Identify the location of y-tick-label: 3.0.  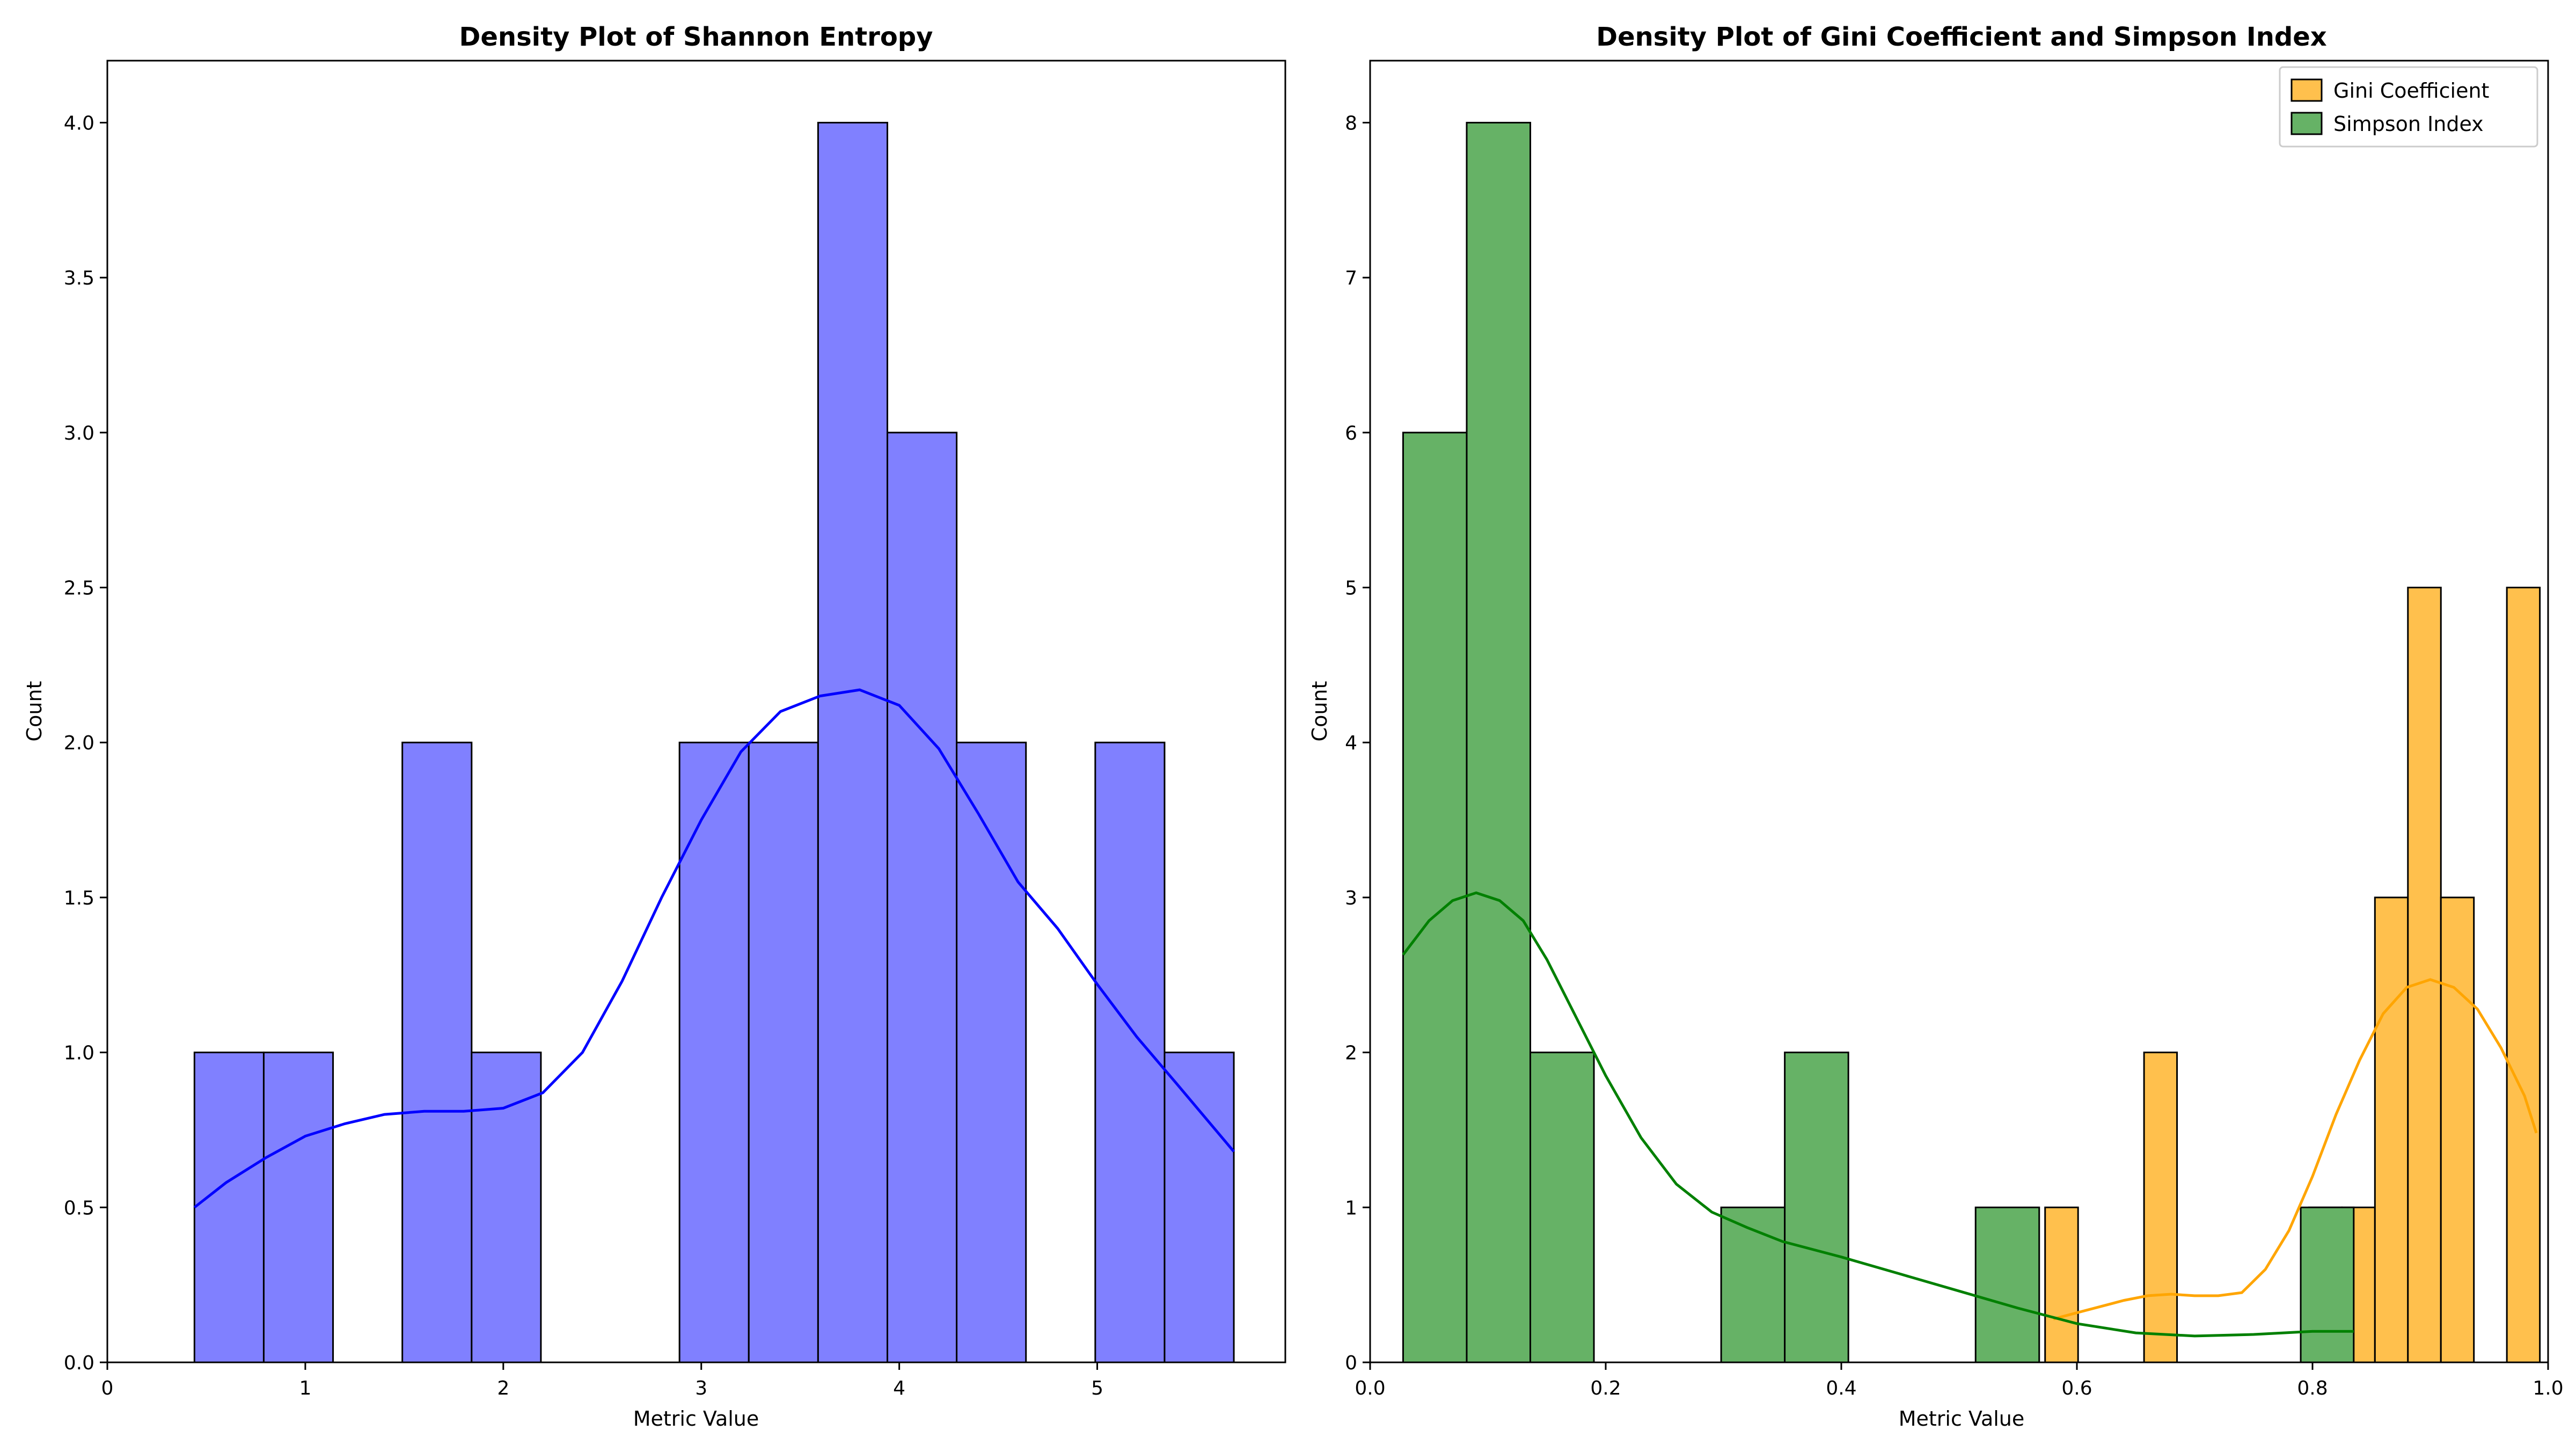
(79, 433).